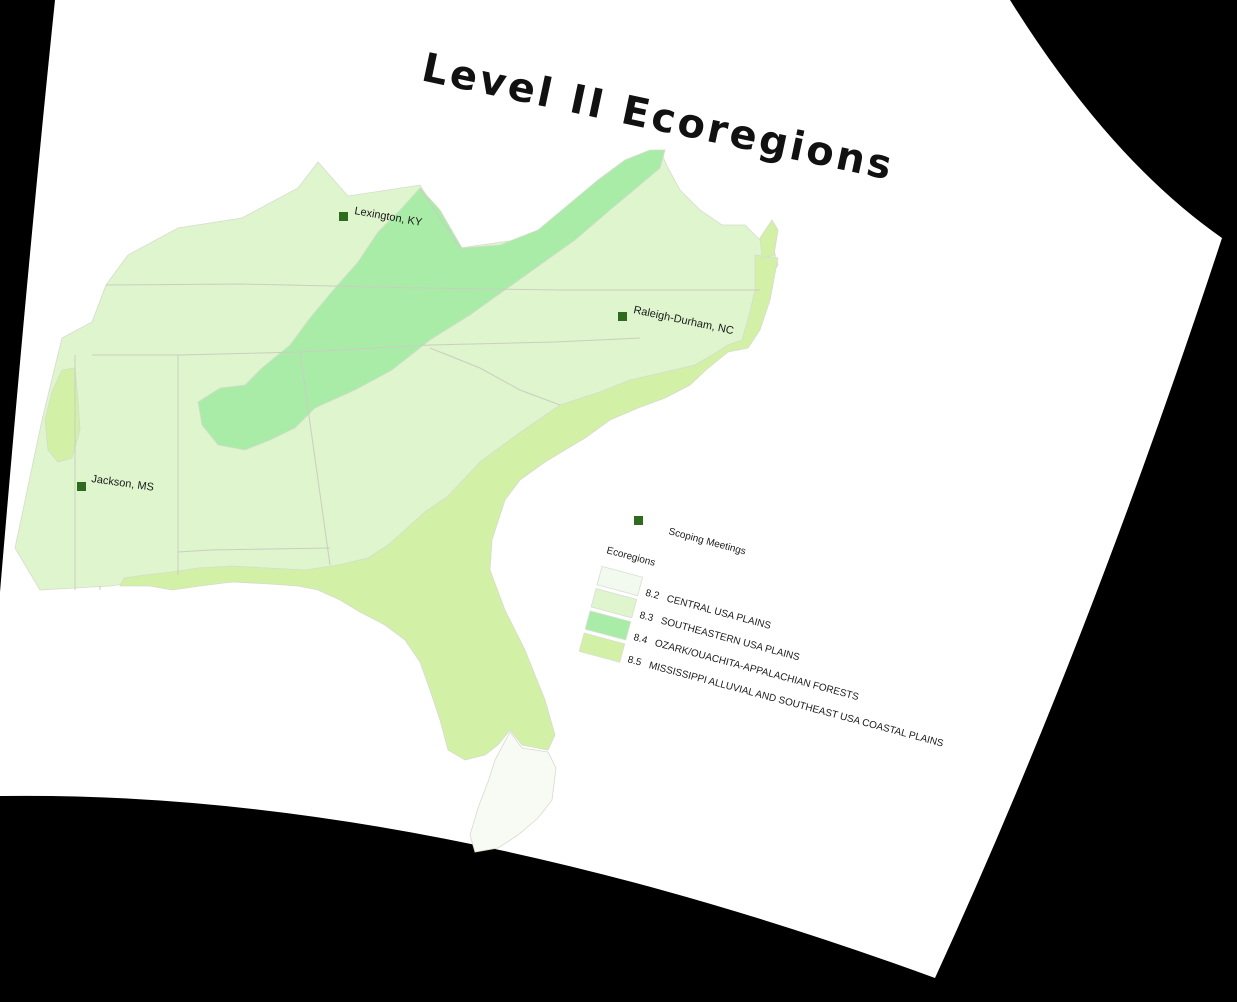 The width and height of the screenshot is (1237, 1002). Describe the element at coordinates (634, 661) in the screenshot. I see `legend-code-8-5: 8.5` at that location.